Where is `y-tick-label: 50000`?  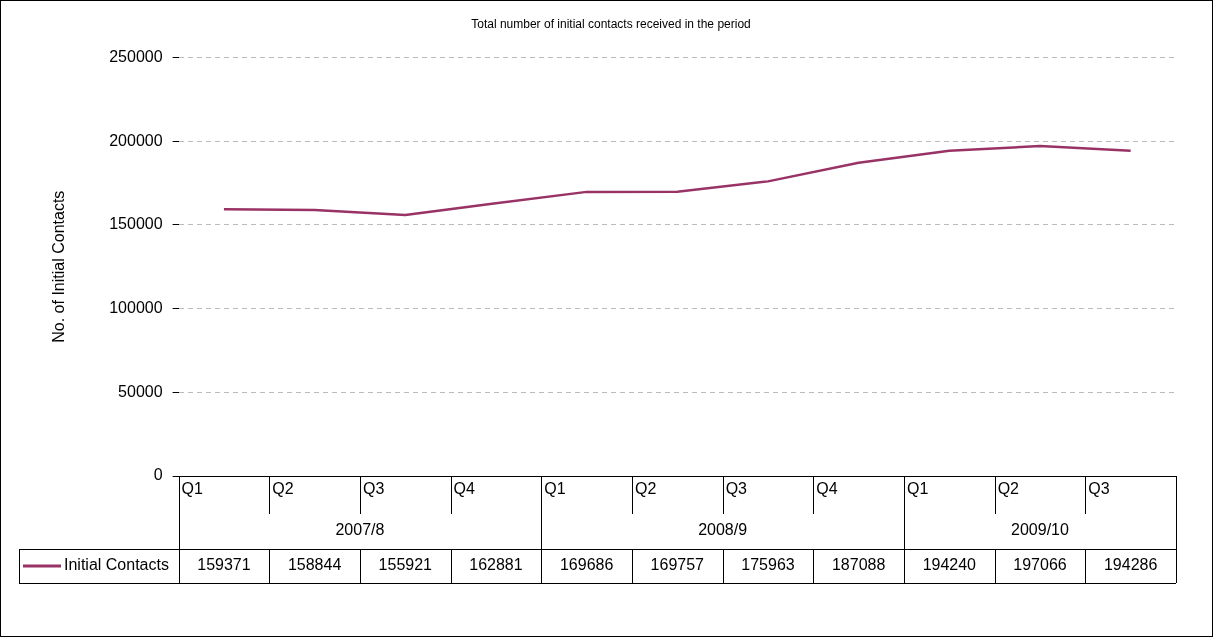
y-tick-label: 50000 is located at coordinates (140, 391).